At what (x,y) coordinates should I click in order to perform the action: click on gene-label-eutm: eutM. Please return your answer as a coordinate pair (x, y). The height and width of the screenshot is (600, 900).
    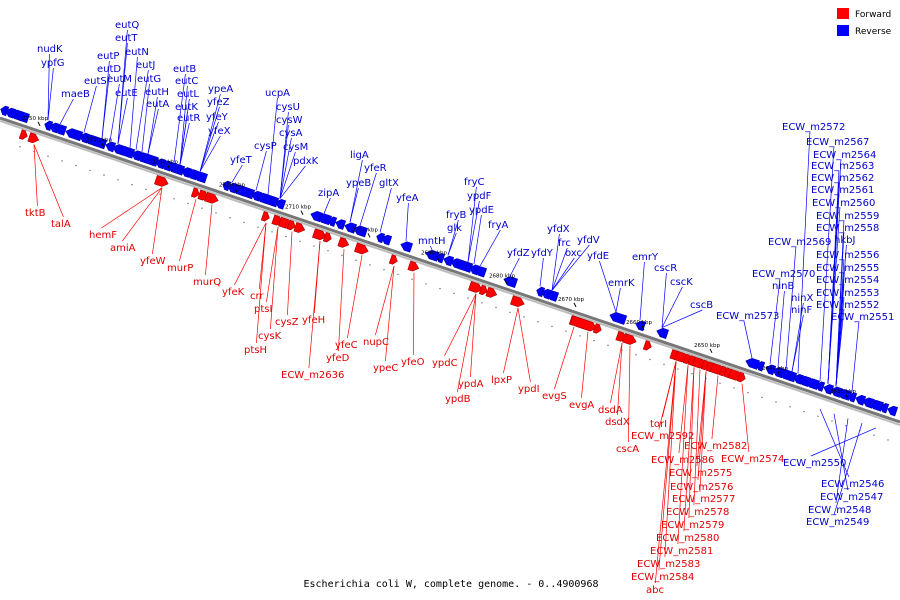
    Looking at the image, I should click on (119, 79).